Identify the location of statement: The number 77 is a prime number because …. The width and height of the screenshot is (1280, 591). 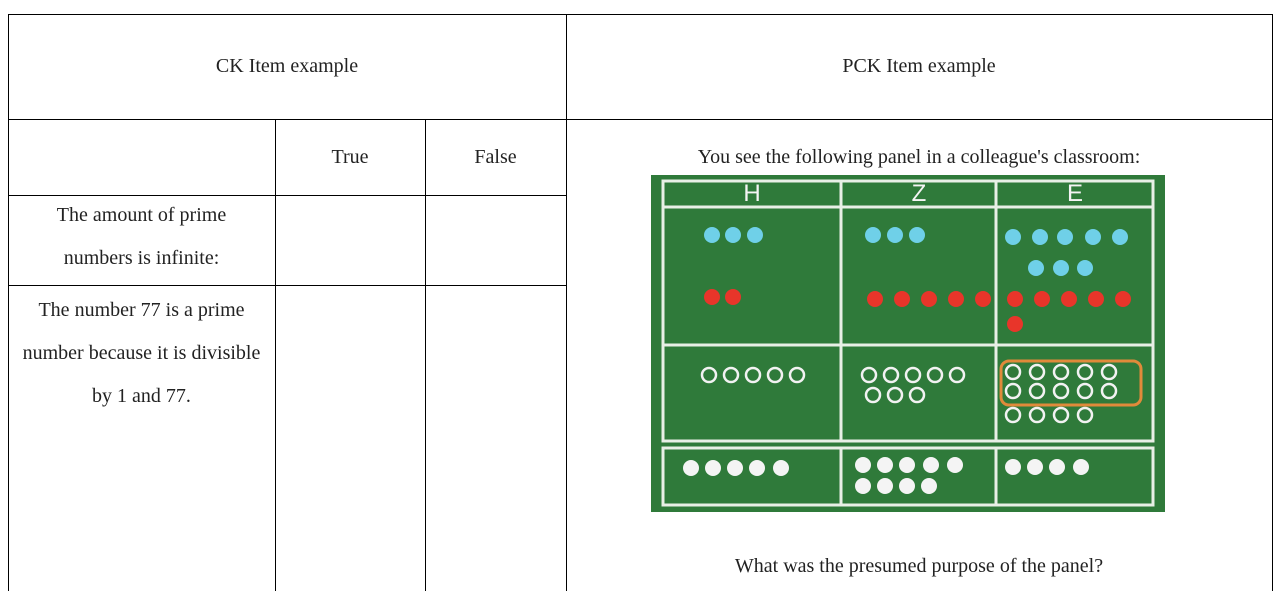
(141, 353).